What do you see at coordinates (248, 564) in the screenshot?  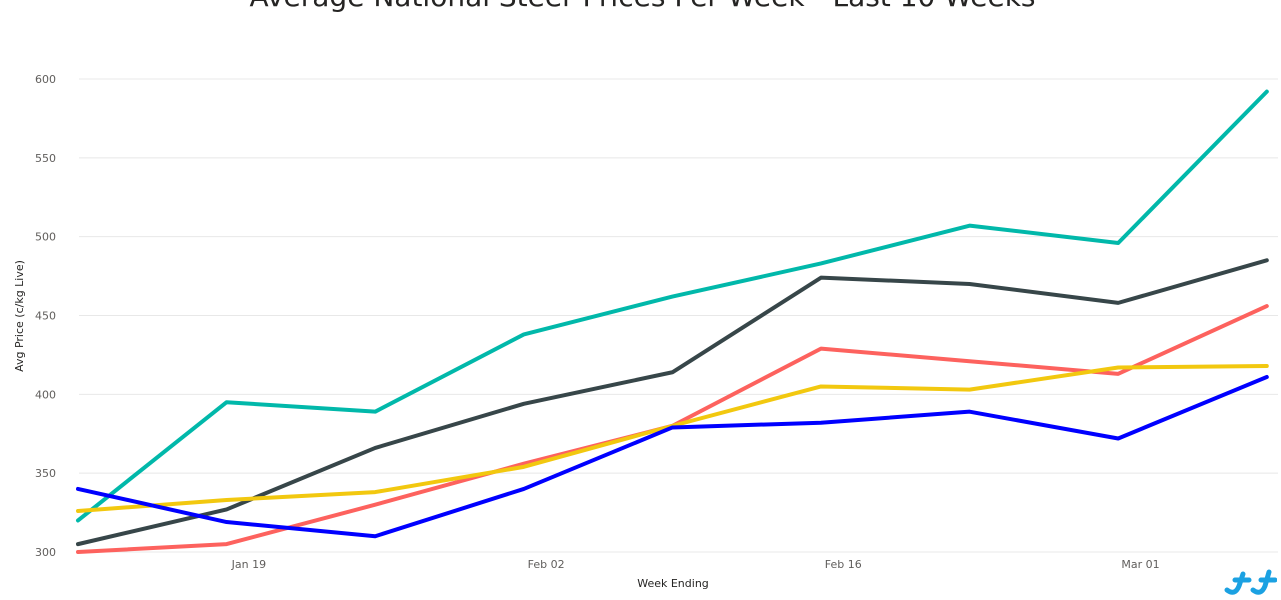 I see `x-tick-label: Jan 19` at bounding box center [248, 564].